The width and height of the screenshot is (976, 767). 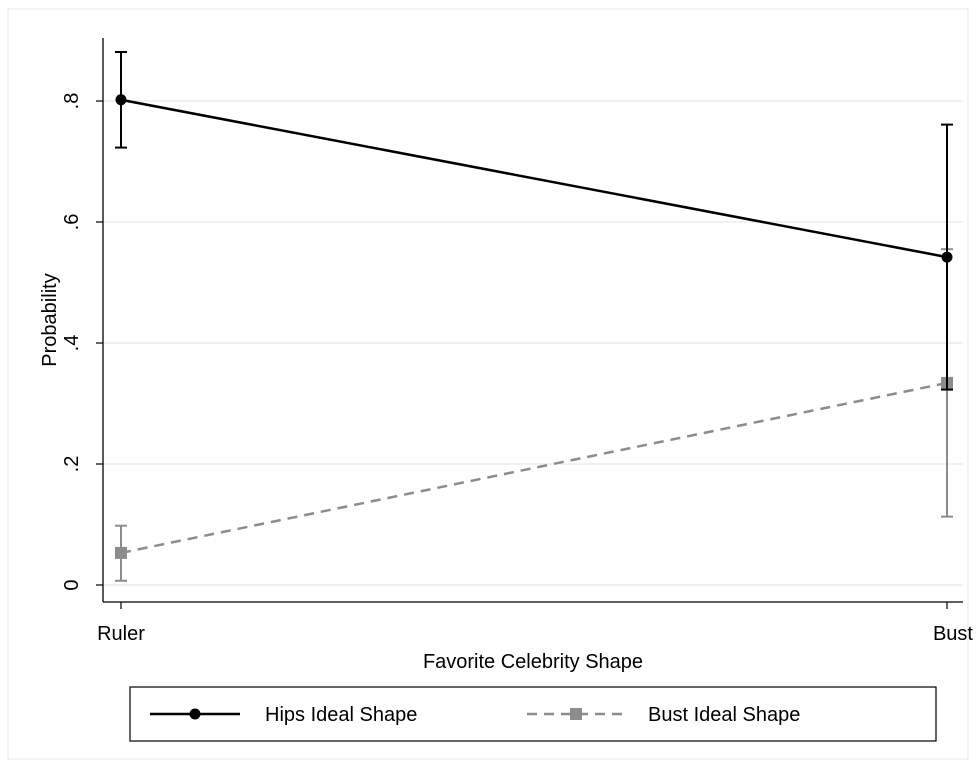 What do you see at coordinates (724, 715) in the screenshot?
I see `legend-label: Bust Ideal Shape` at bounding box center [724, 715].